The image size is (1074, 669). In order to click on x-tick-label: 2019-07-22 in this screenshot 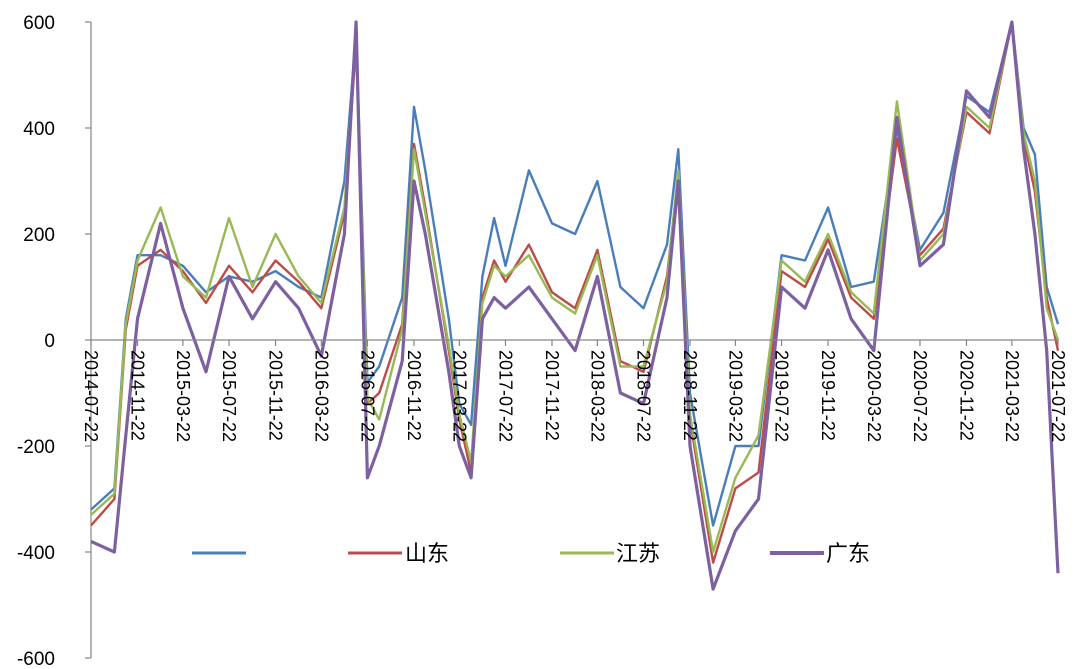, I will do `click(782, 396)`.